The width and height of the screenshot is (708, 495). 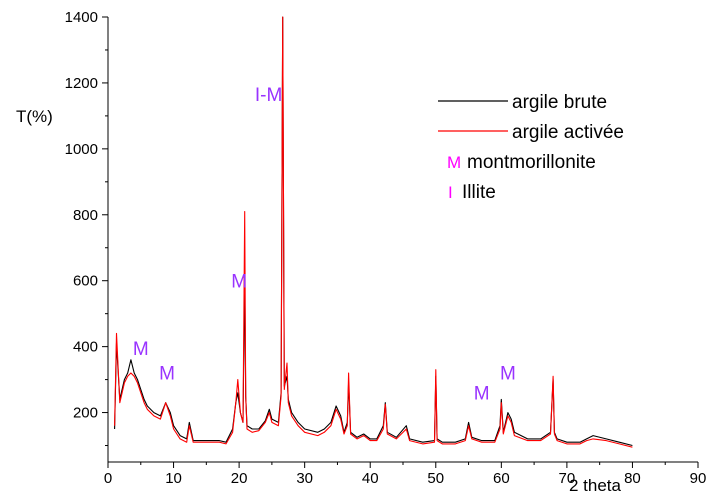 What do you see at coordinates (173, 478) in the screenshot?
I see `x-tick-label: 10` at bounding box center [173, 478].